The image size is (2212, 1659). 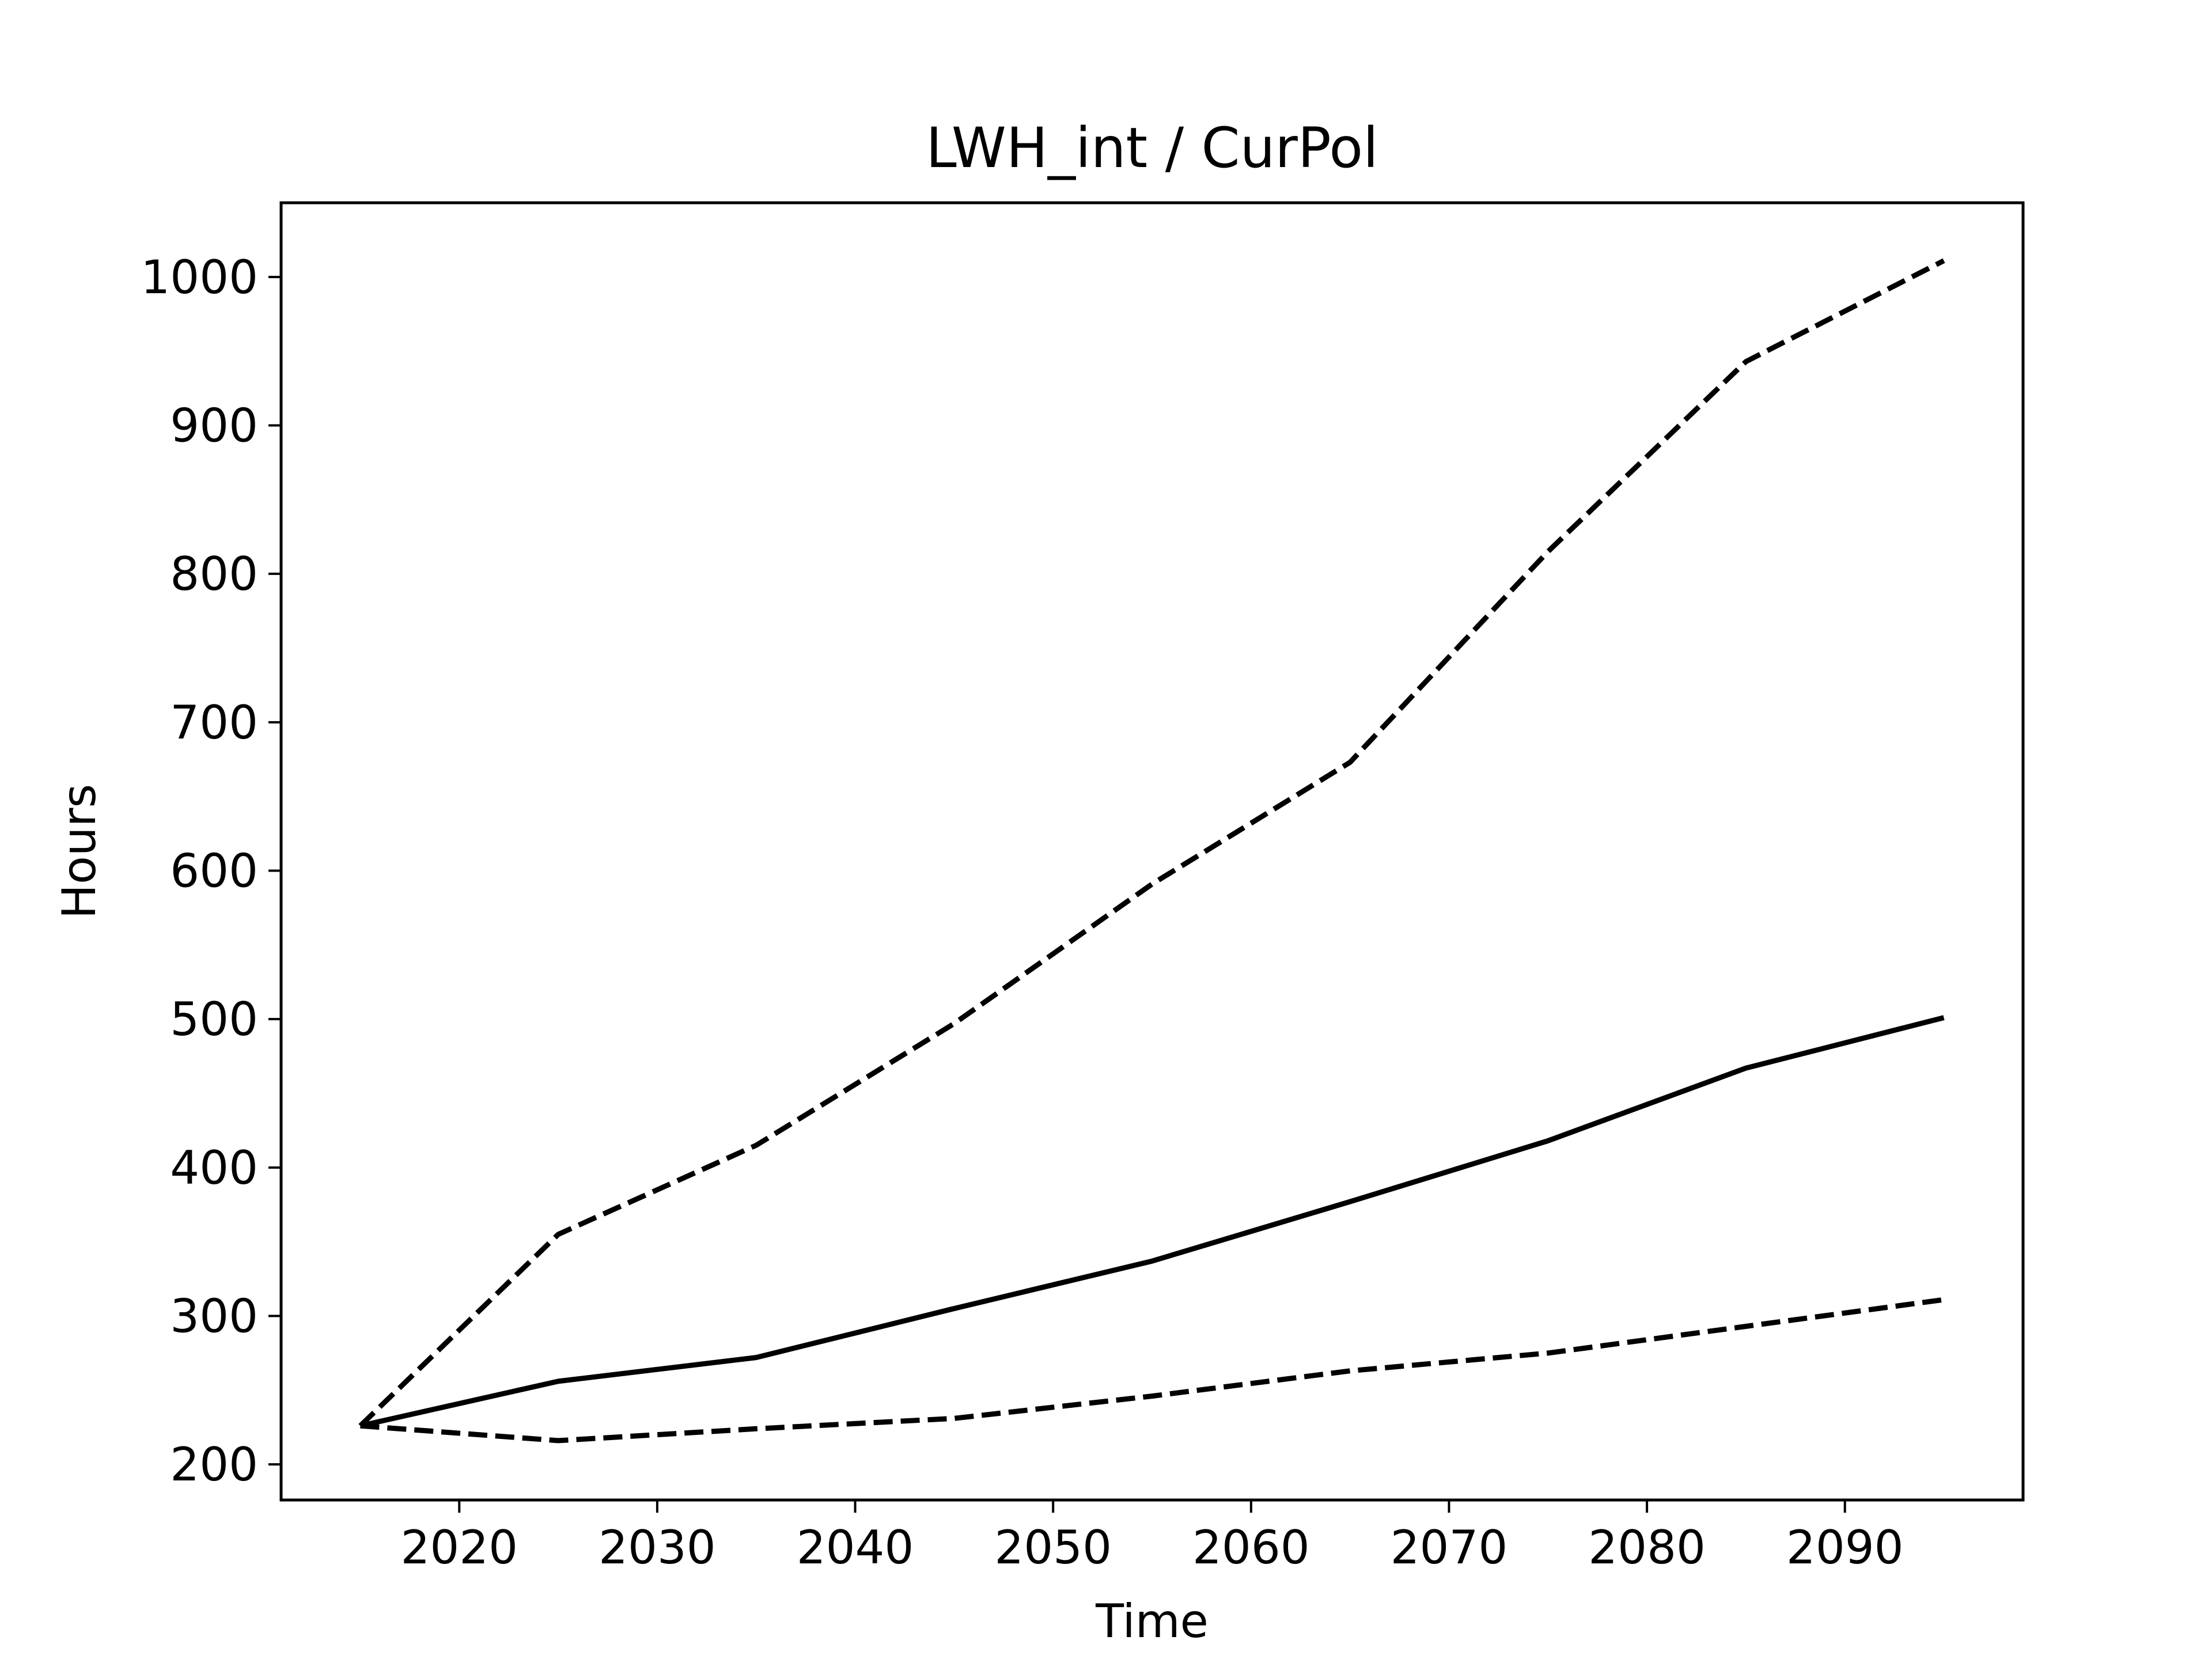 I want to click on y-axis-label: Hours, so click(x=79, y=851).